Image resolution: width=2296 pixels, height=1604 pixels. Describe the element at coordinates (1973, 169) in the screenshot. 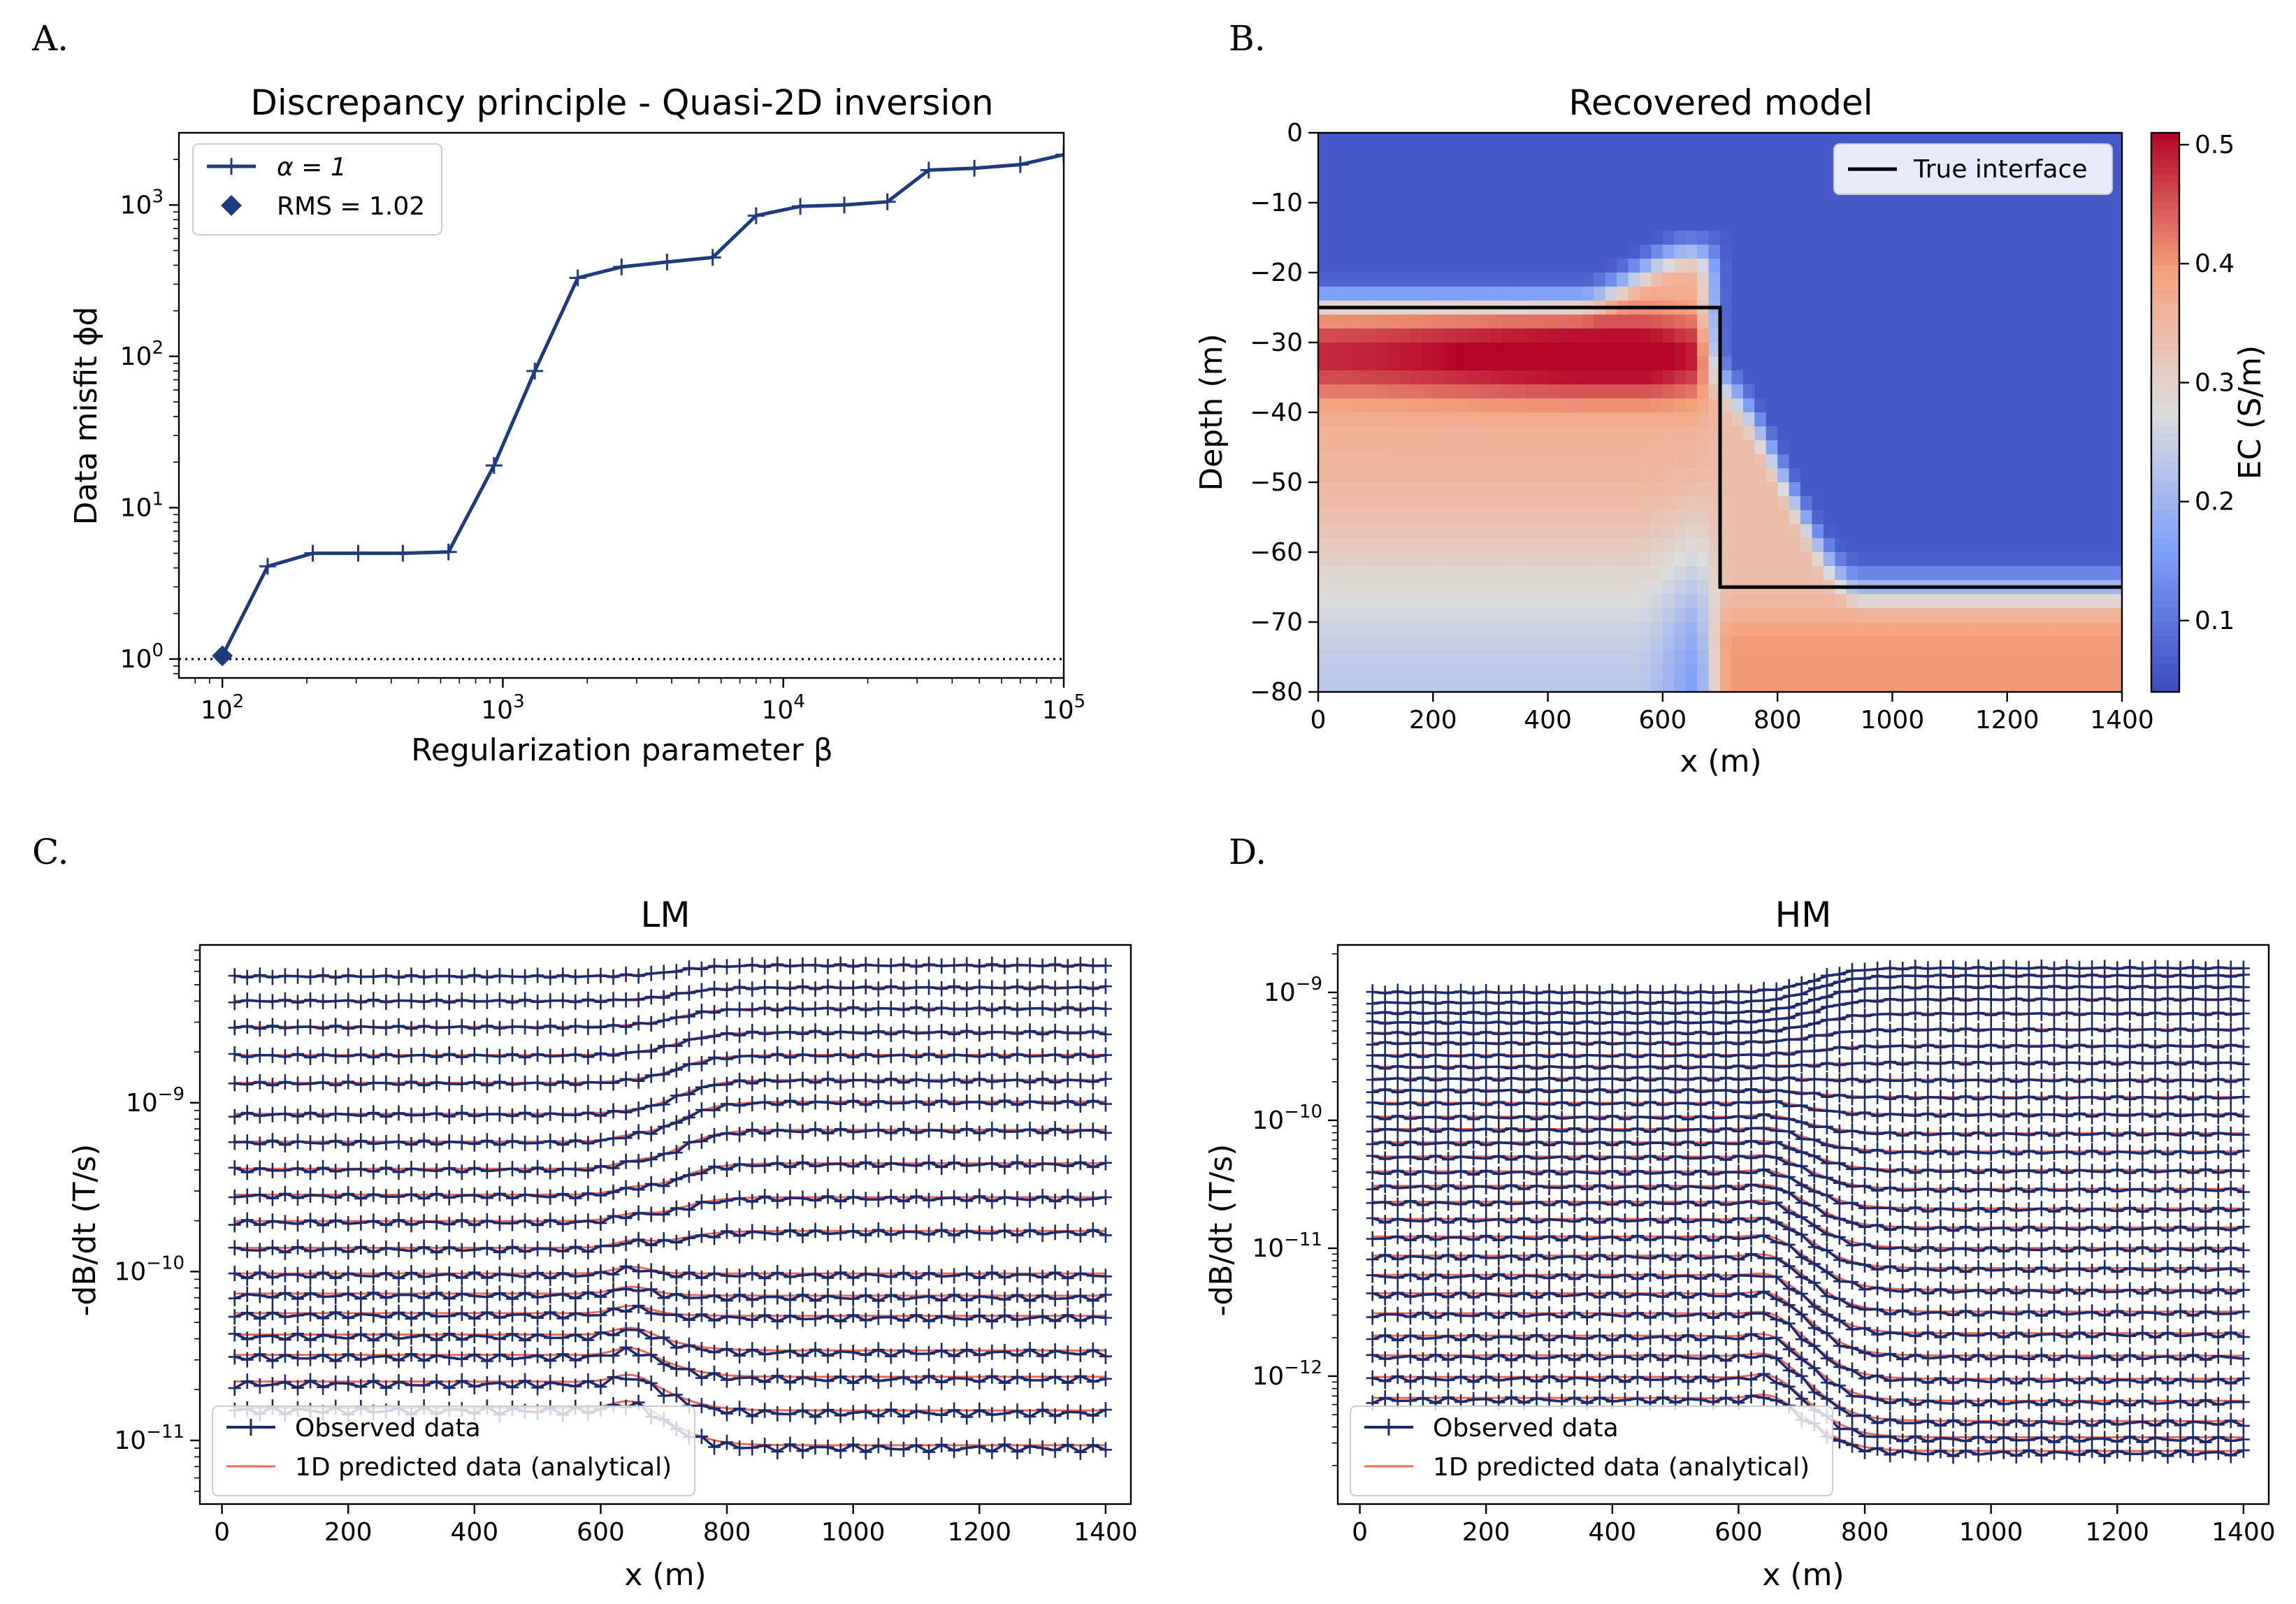

I see `panel-b-legend: True interface` at that location.